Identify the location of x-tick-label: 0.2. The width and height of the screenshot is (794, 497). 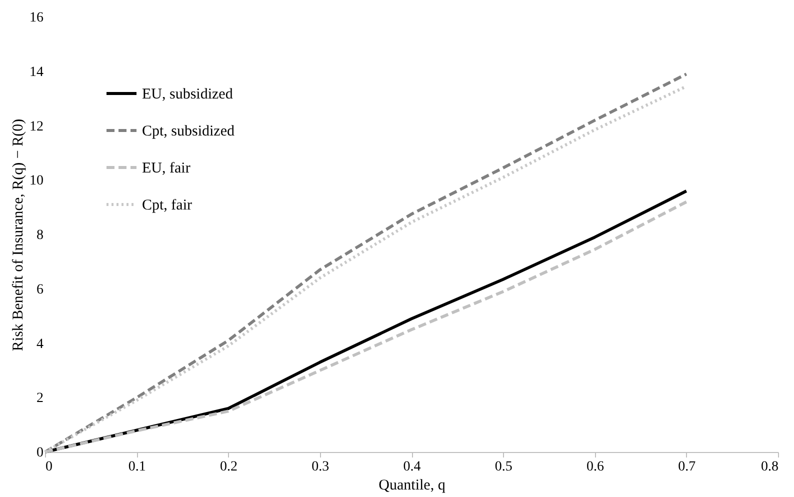
(229, 467).